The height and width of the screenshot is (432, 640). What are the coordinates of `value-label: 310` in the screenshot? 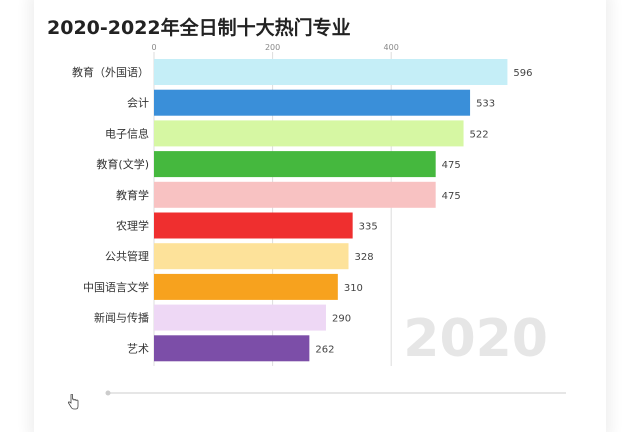 It's located at (353, 288).